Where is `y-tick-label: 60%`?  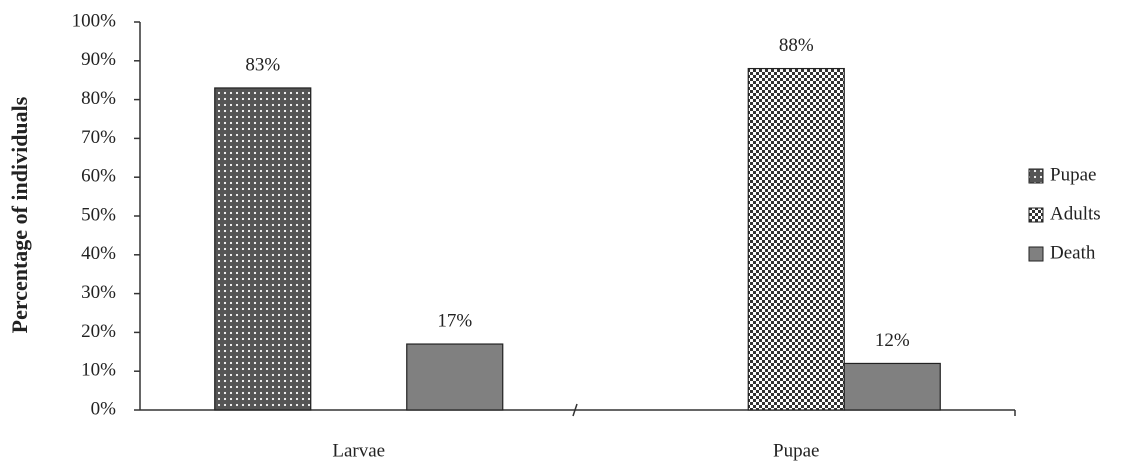 y-tick-label: 60% is located at coordinates (98, 176).